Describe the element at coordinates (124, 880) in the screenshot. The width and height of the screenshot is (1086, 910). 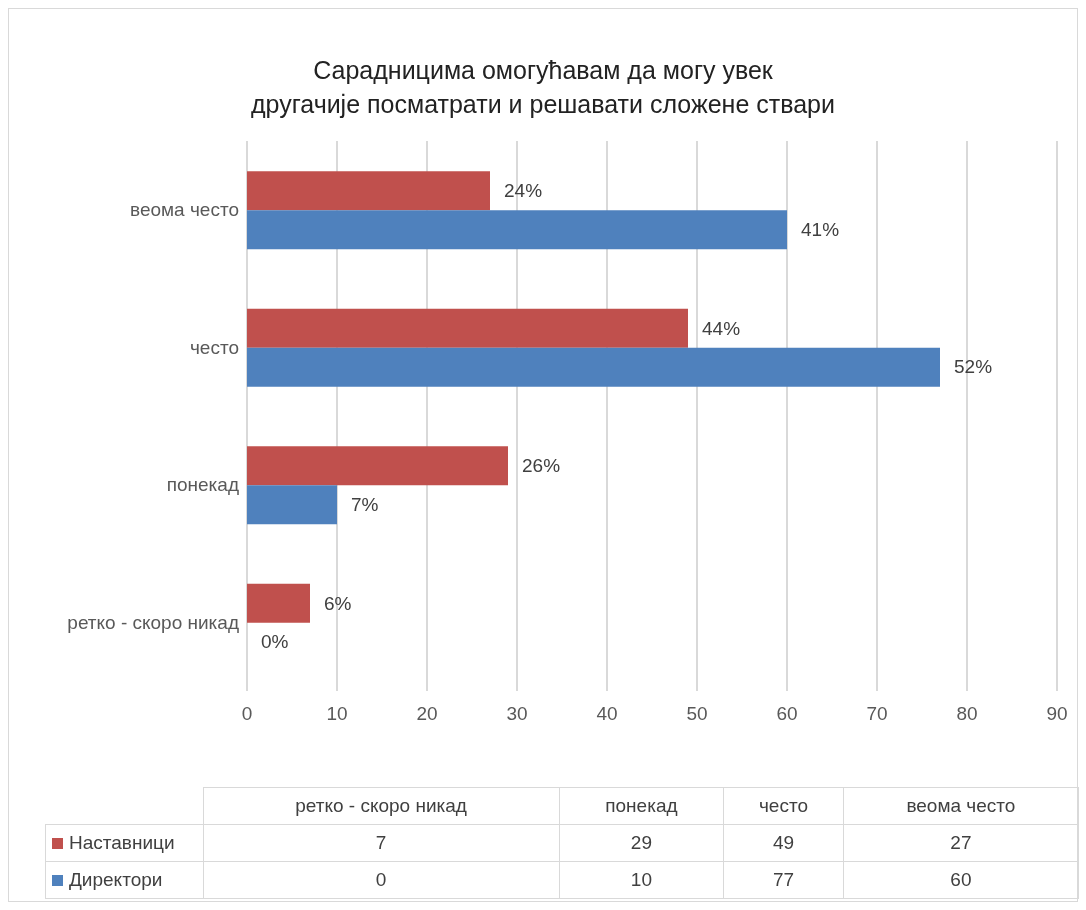
I see `legend-label: Директори` at that location.